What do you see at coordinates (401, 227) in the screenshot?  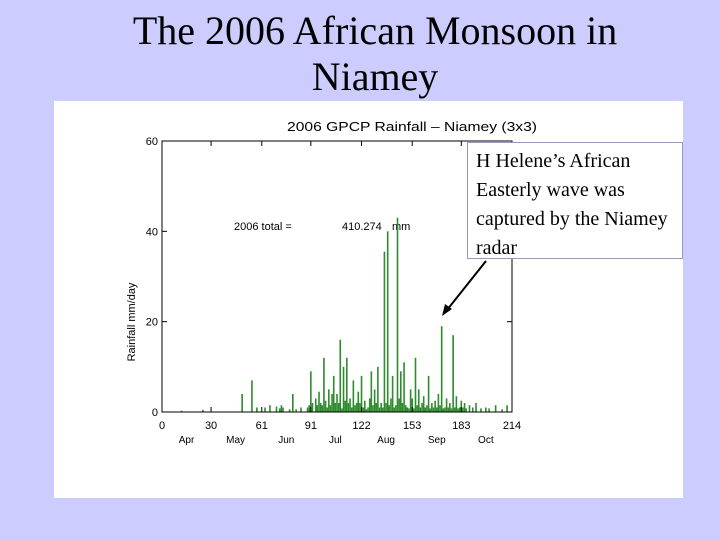 I see `total-annotation-unit: mm` at bounding box center [401, 227].